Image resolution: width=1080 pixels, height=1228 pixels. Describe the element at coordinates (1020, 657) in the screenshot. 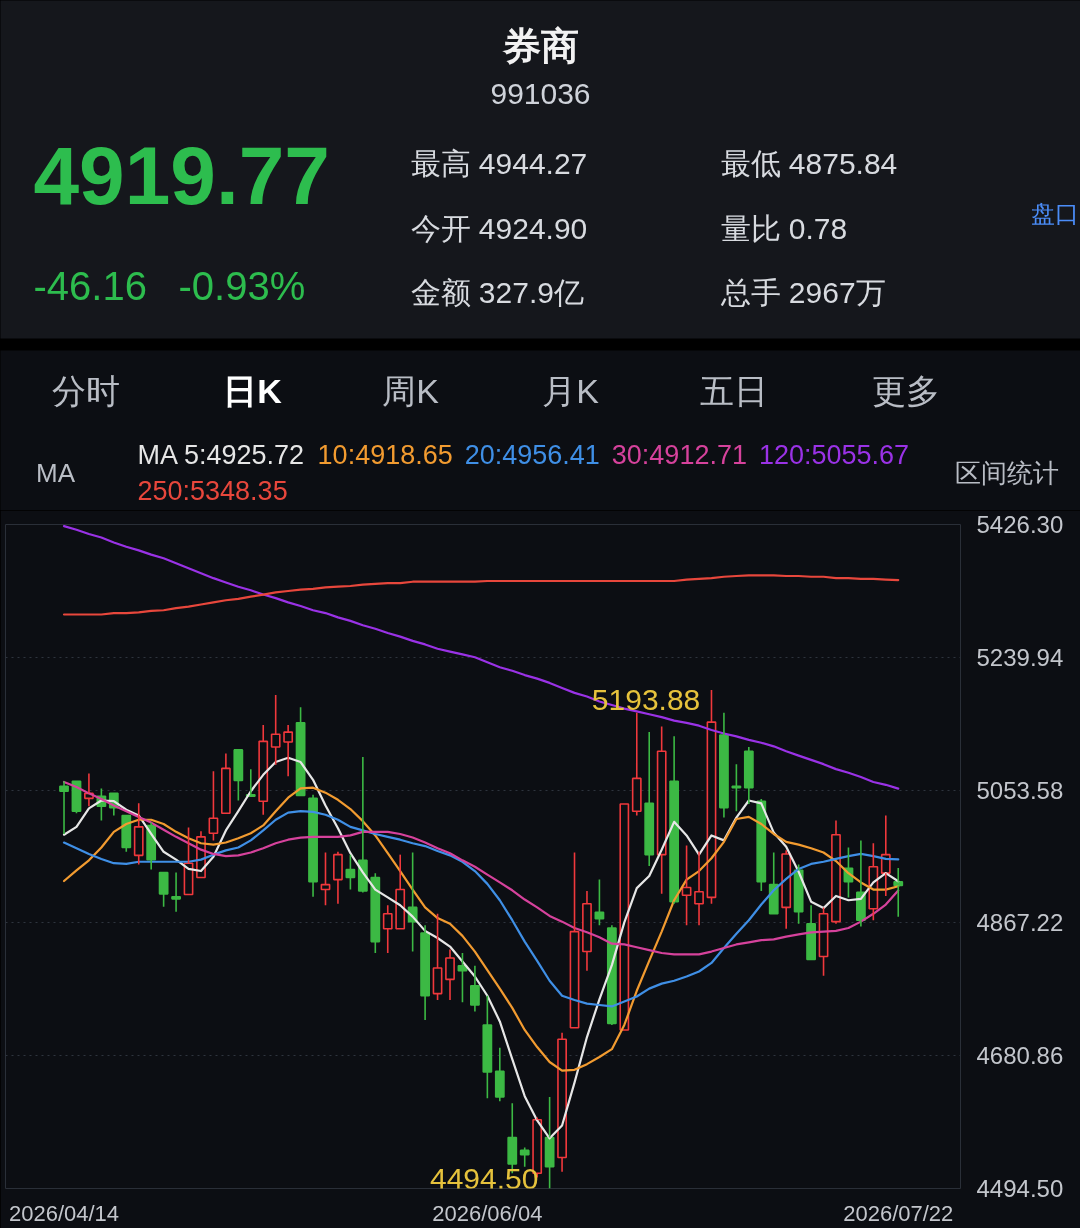

I see `y-tick-label: 5239.94` at that location.